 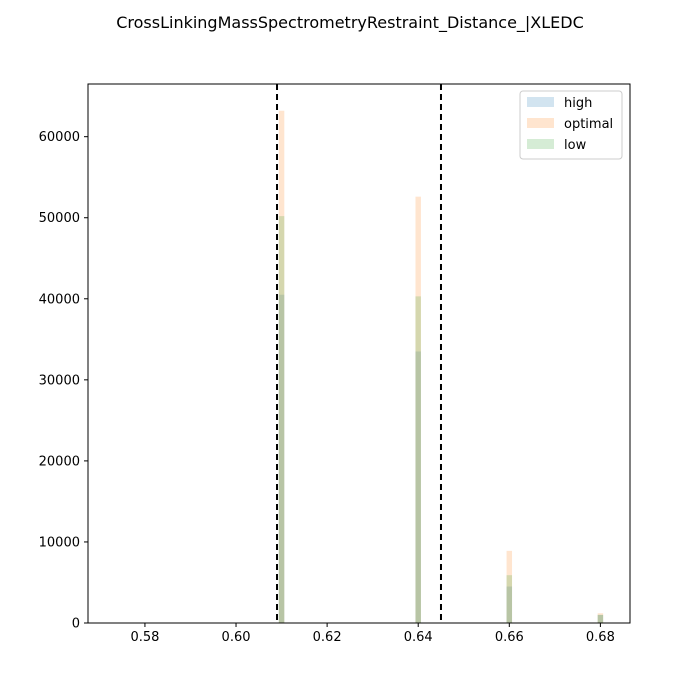 I want to click on y-tick-label: 30000, so click(x=59, y=380).